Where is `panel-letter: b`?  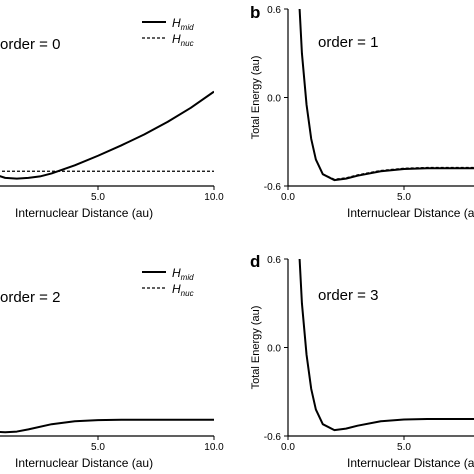
panel-letter: b is located at coordinates (255, 12).